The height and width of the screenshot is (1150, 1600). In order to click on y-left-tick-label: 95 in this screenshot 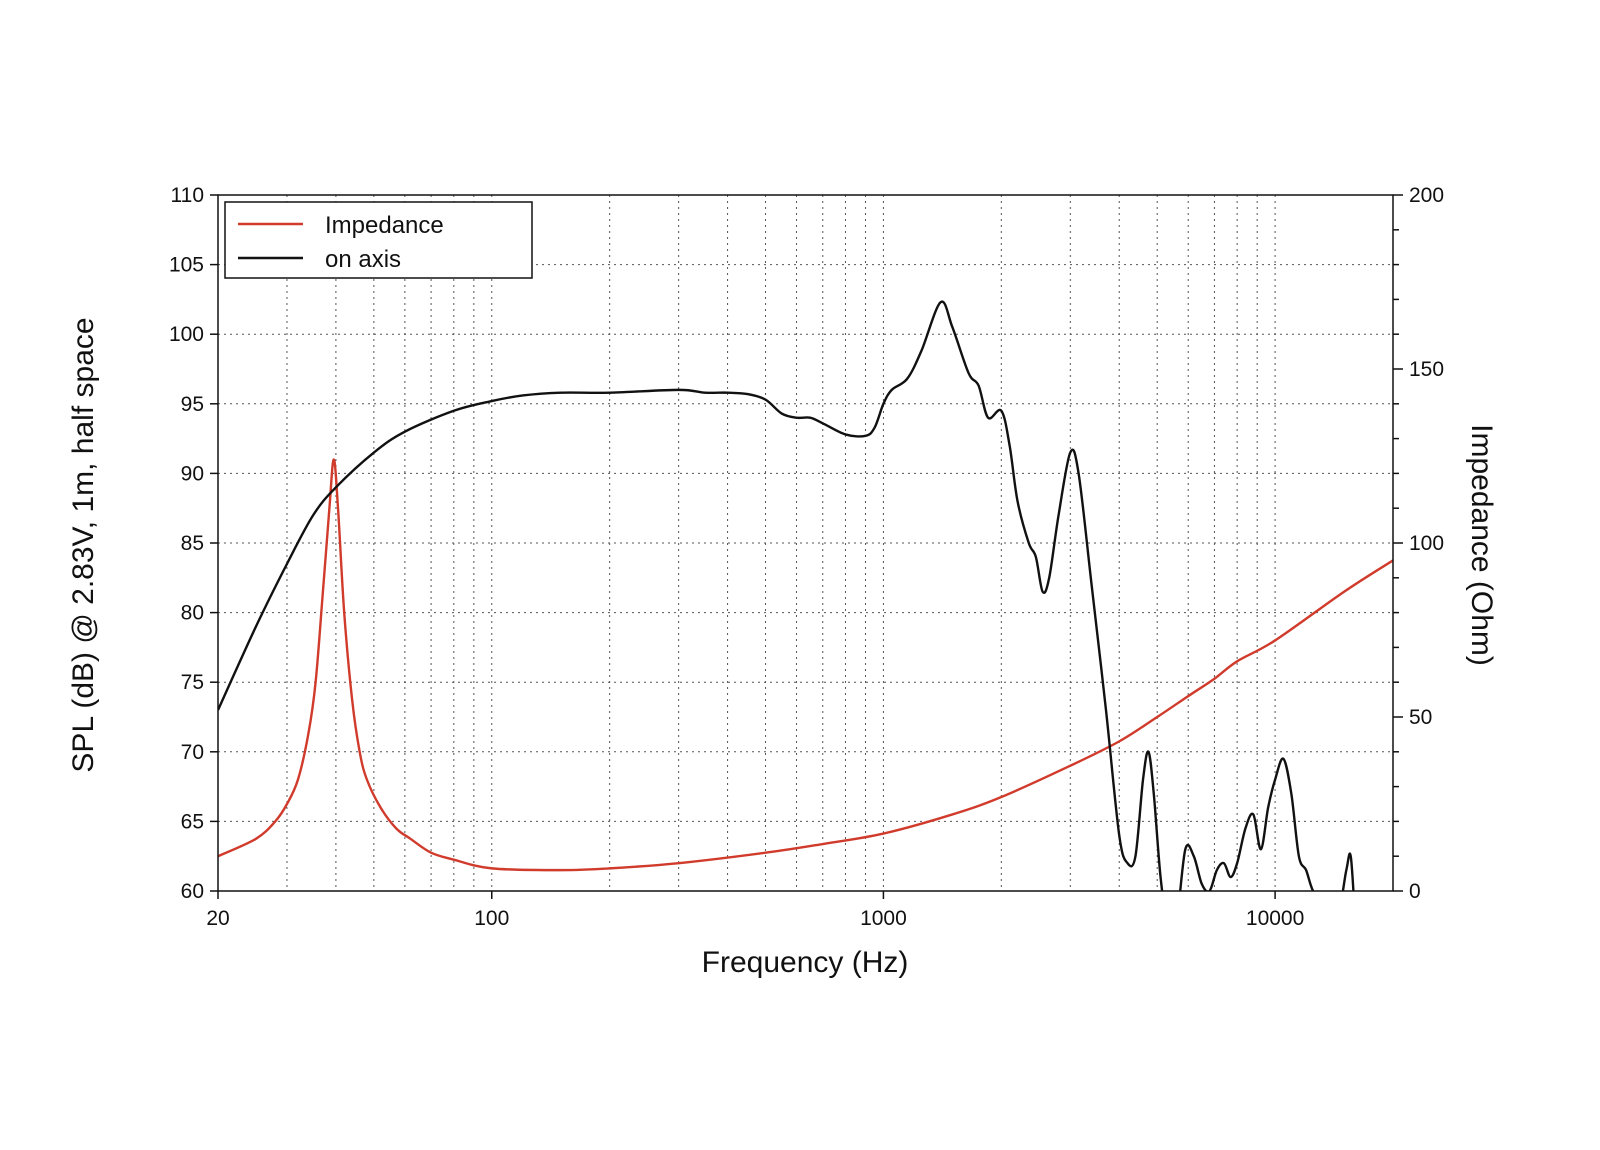, I will do `click(192, 404)`.